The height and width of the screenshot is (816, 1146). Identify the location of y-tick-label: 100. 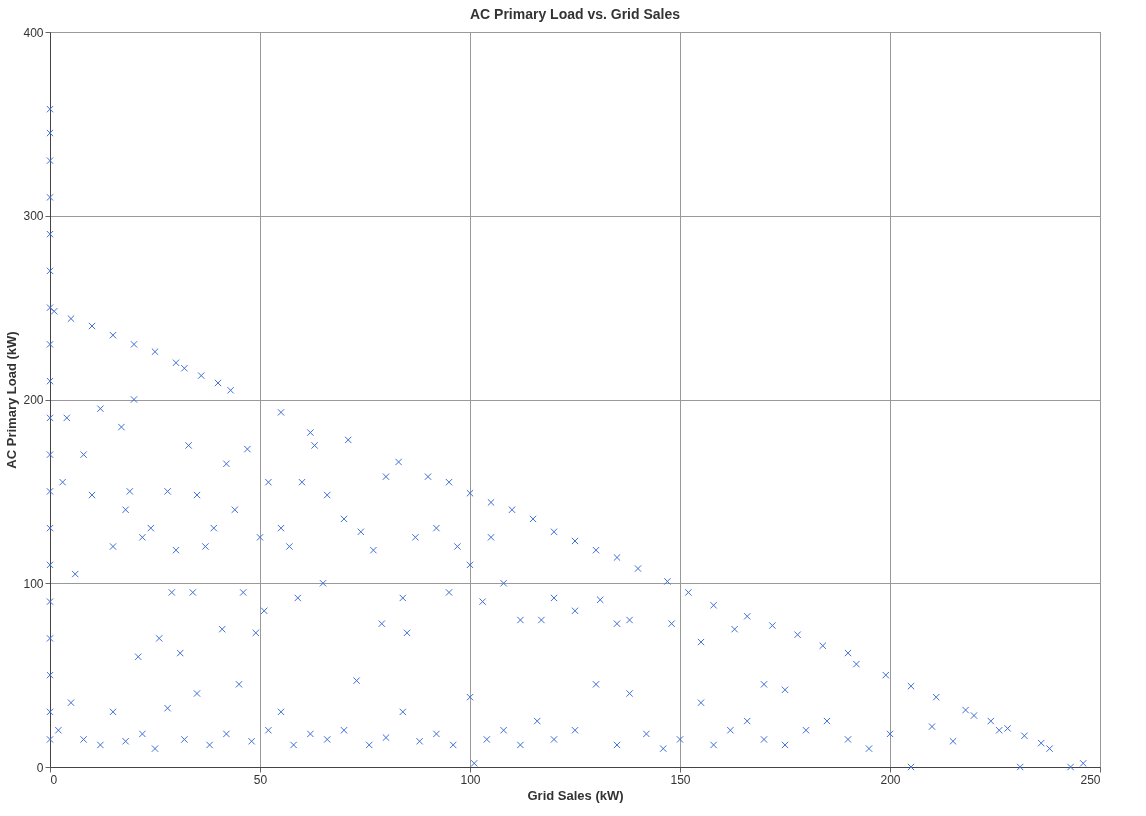
(33, 583).